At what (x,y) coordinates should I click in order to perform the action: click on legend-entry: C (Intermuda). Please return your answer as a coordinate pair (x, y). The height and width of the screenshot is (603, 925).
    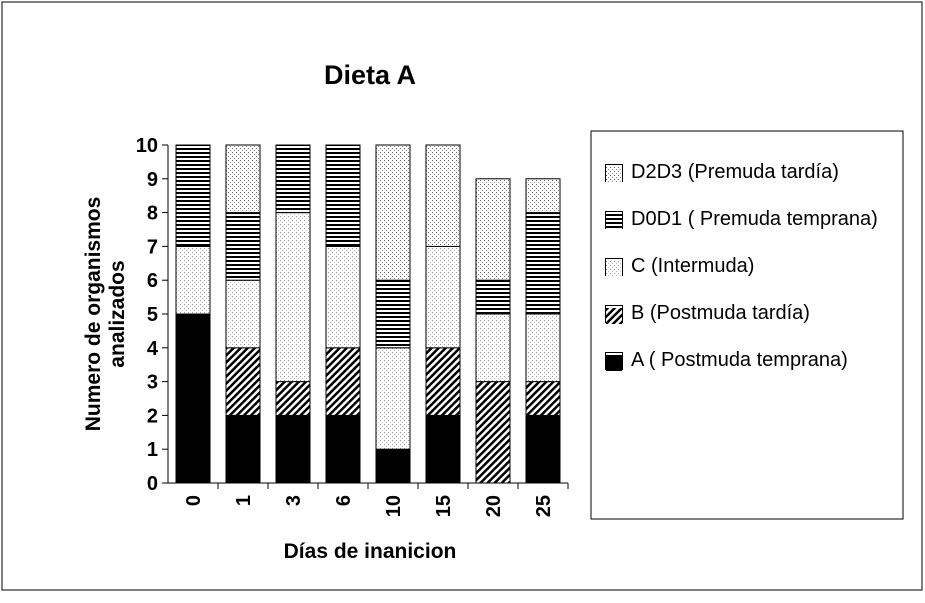
    Looking at the image, I should click on (752, 266).